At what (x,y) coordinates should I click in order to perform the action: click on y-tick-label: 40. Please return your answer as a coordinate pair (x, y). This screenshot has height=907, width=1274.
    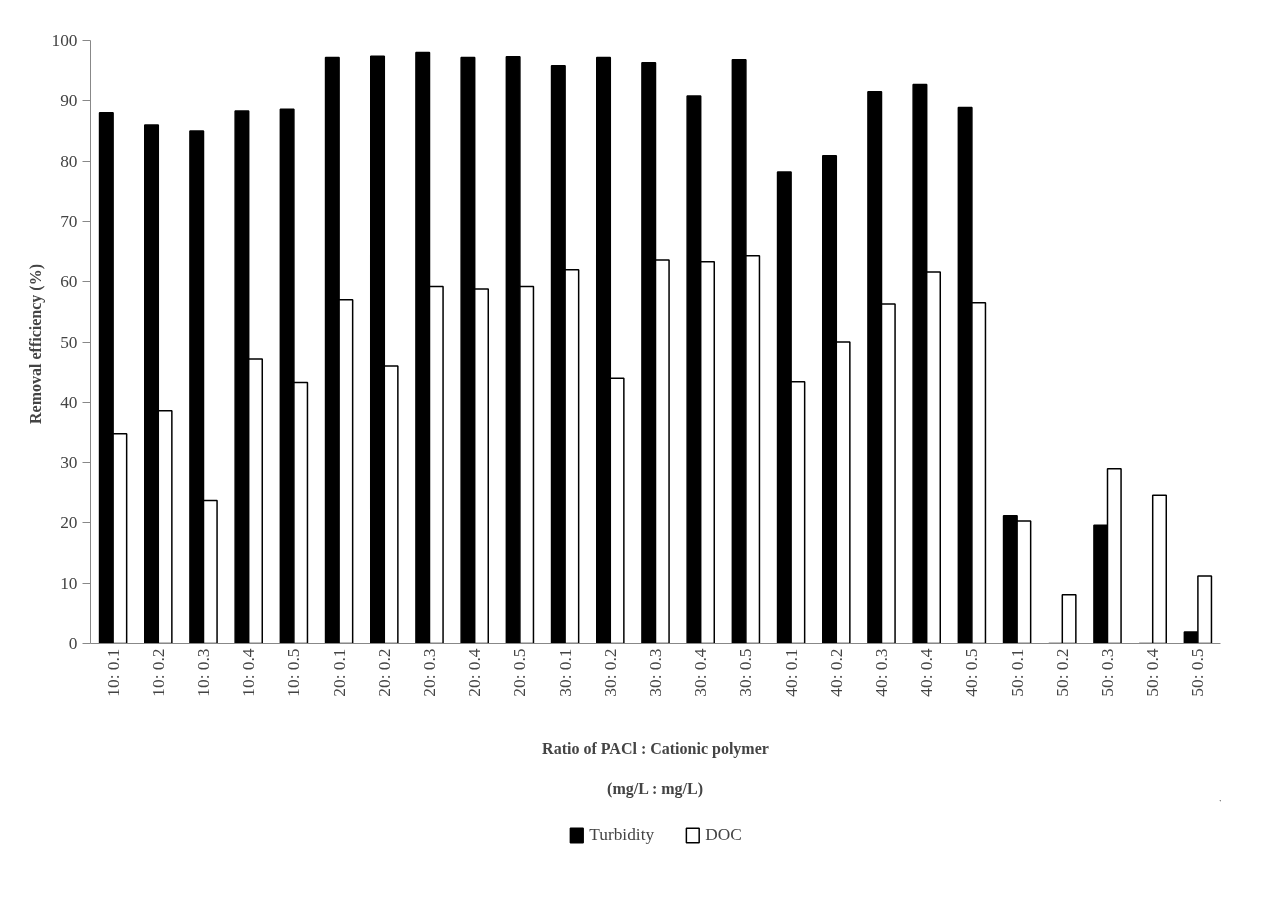
    Looking at the image, I should click on (69, 402).